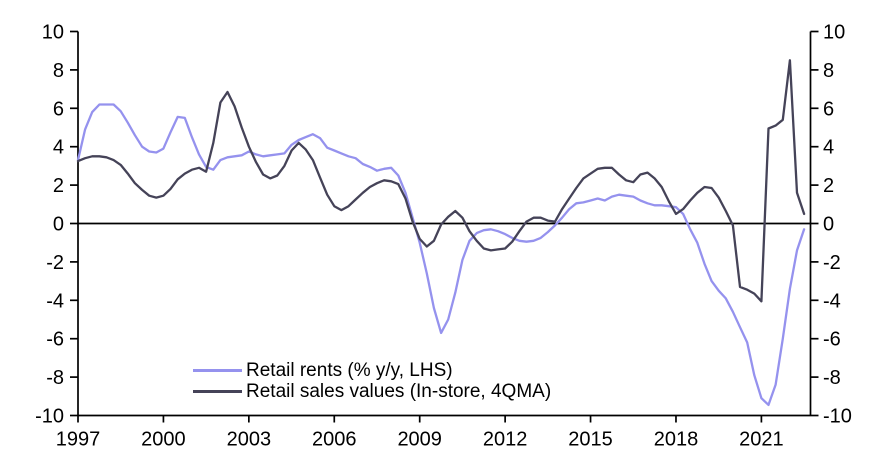 This screenshot has height=462, width=871. Describe the element at coordinates (334, 440) in the screenshot. I see `x-tick-label: 2006` at that location.